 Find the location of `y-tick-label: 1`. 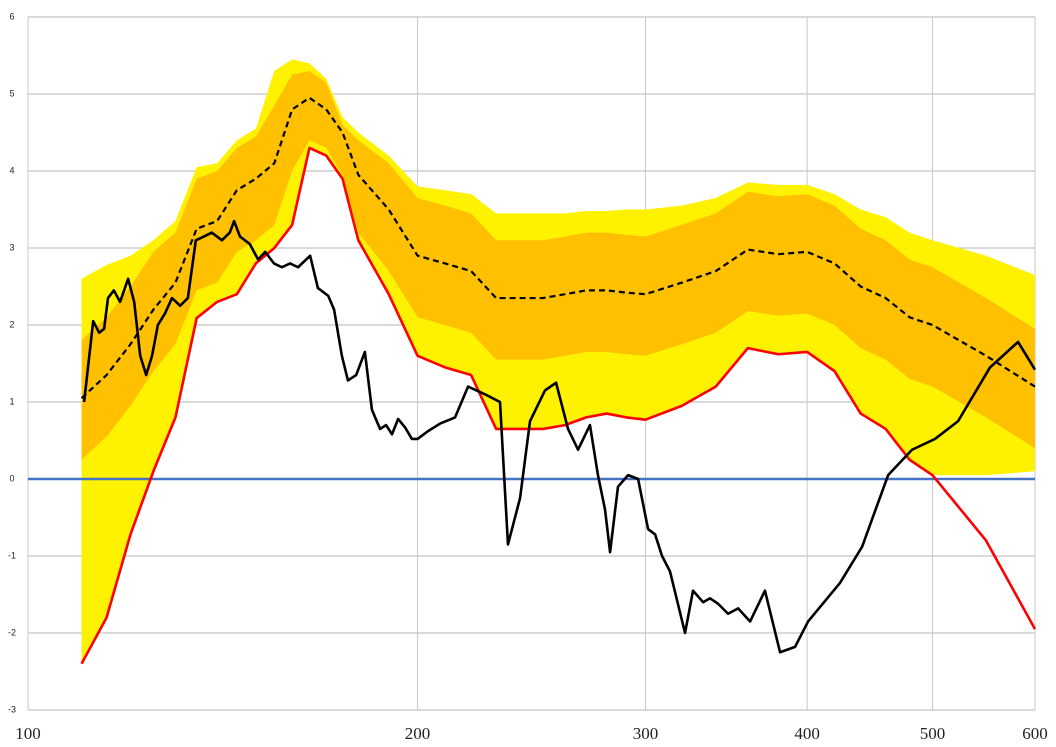

y-tick-label: 1 is located at coordinates (11, 401).